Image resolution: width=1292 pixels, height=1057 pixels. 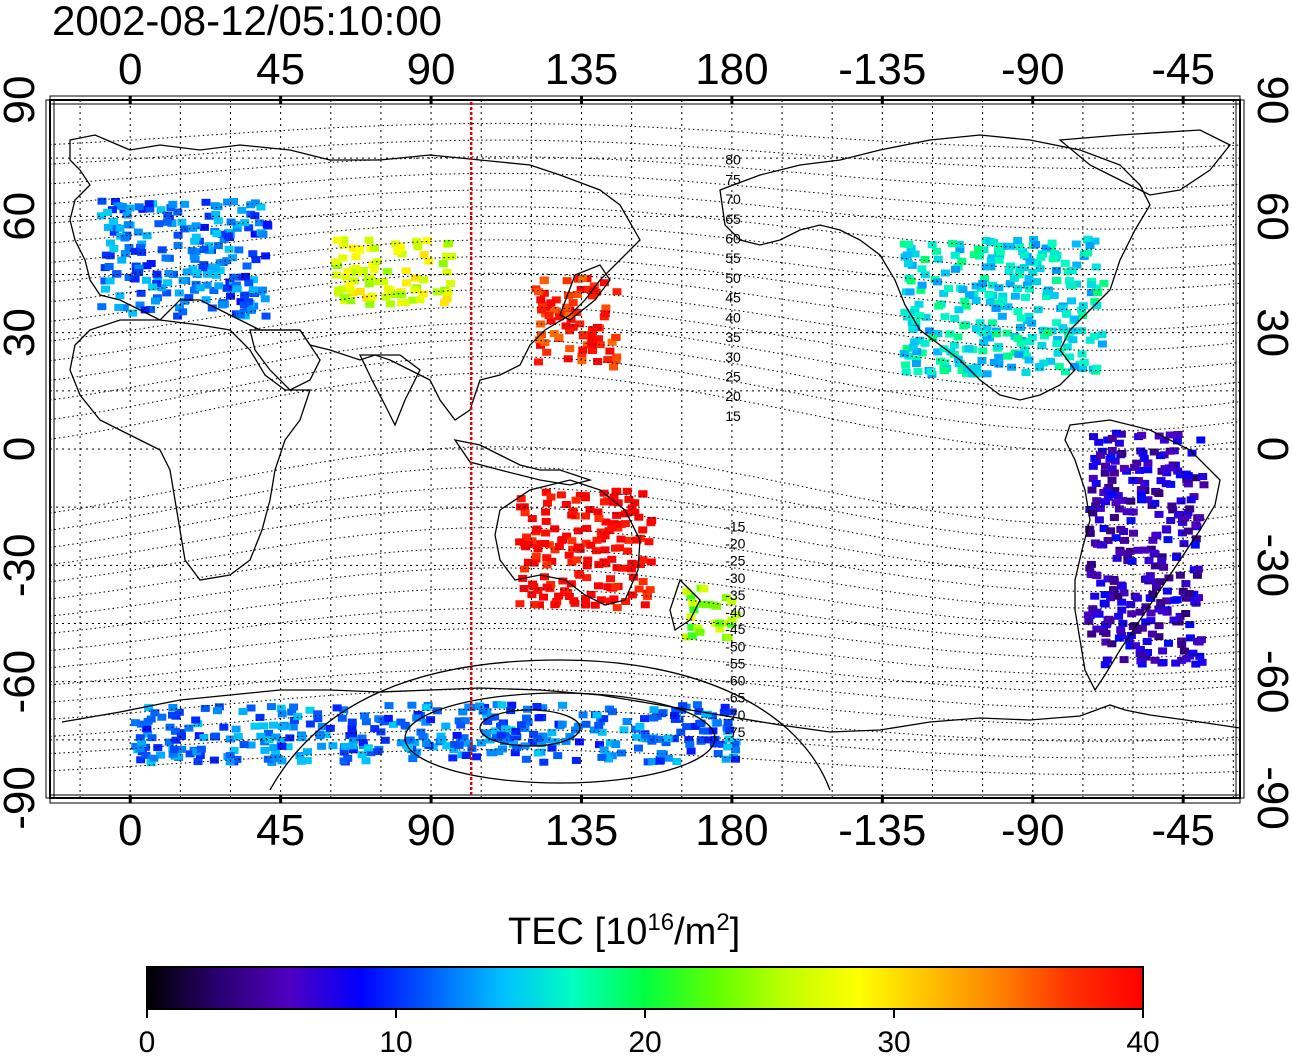 What do you see at coordinates (431, 69) in the screenshot?
I see `lon-tick-label-top: 90` at bounding box center [431, 69].